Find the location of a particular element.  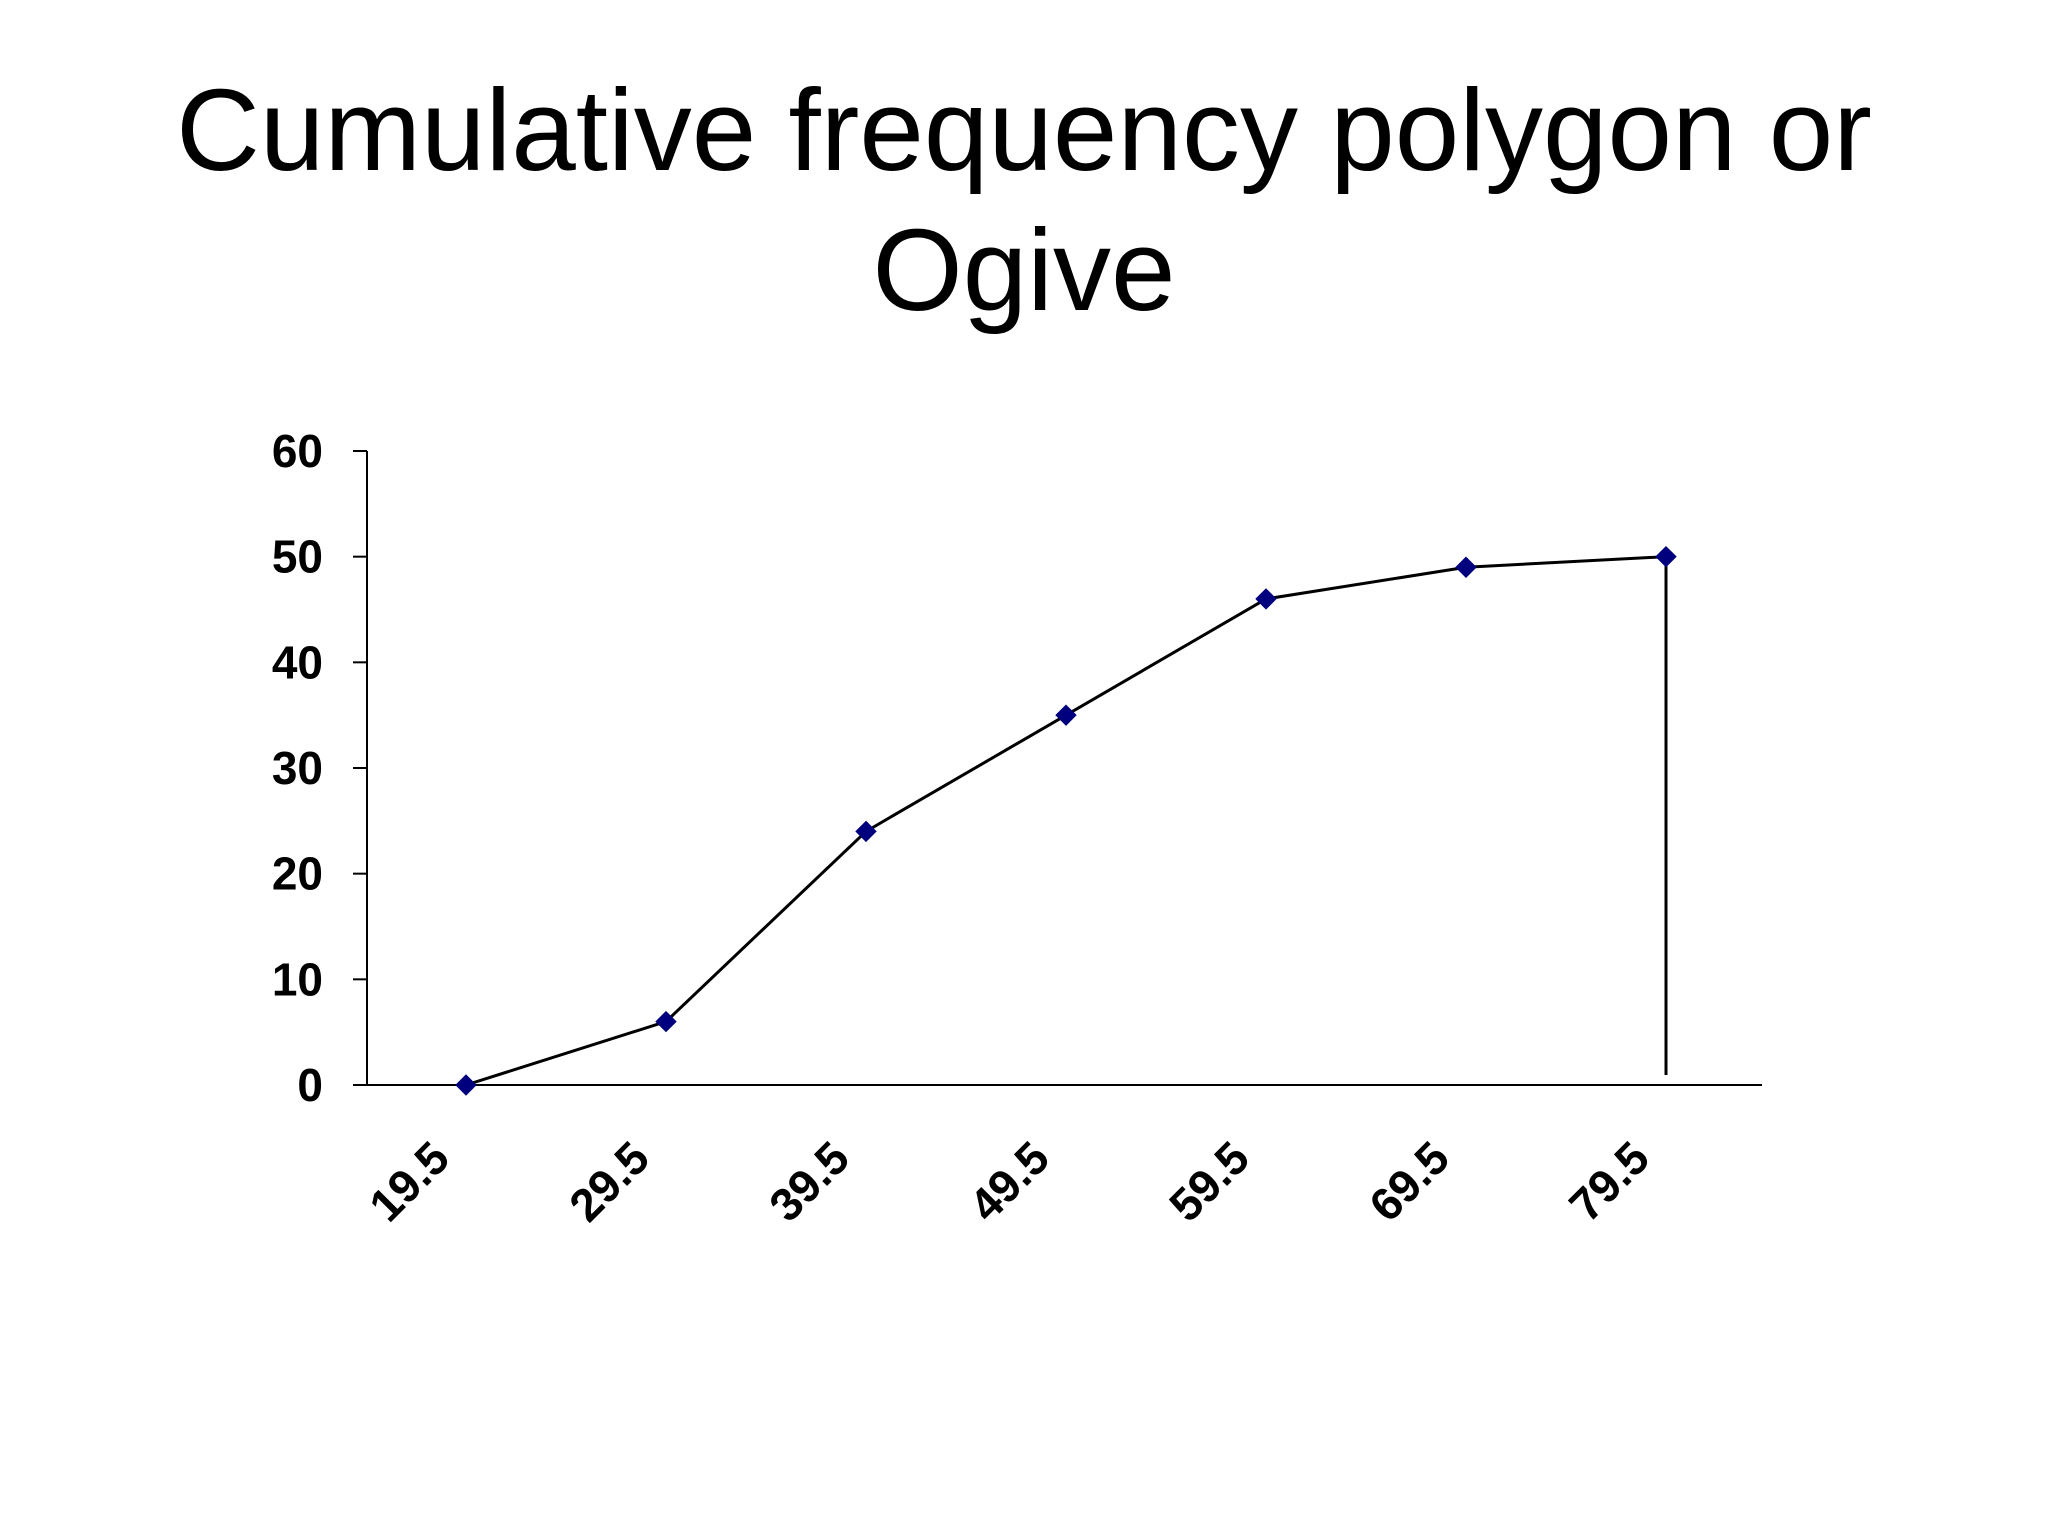

x-tick-label: 59.5 is located at coordinates (1209, 1181).